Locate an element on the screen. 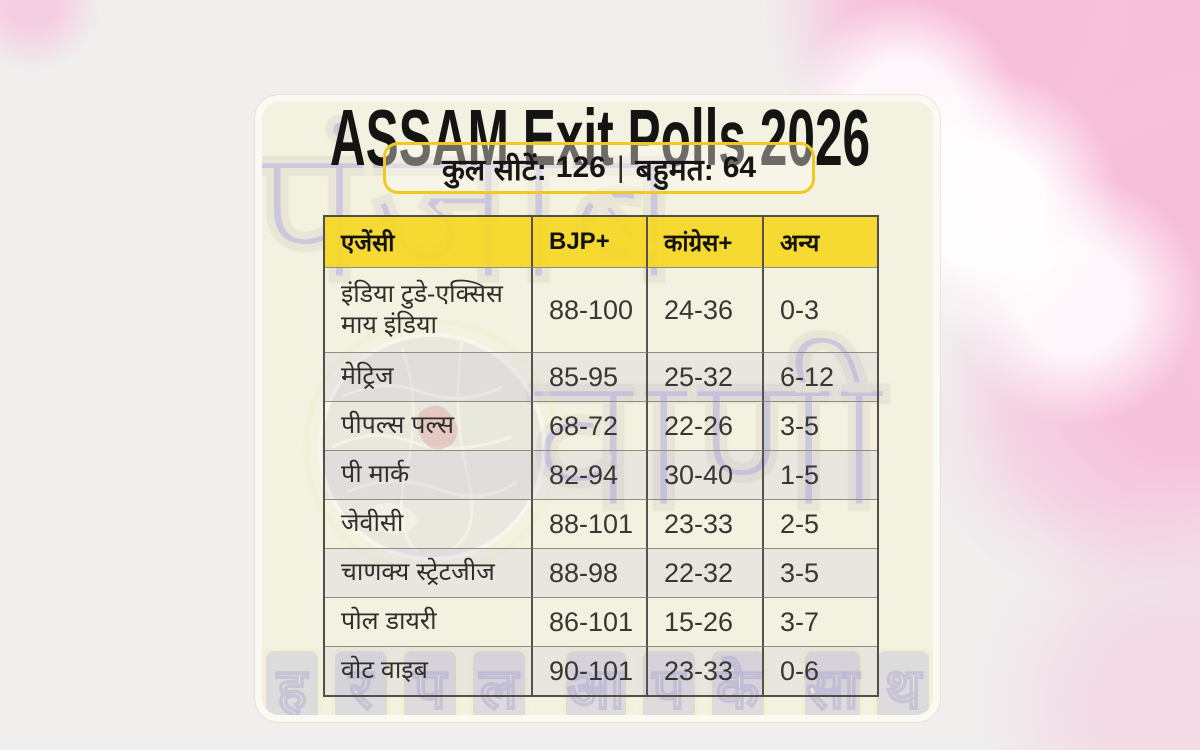 Image resolution: width=1200 pixels, height=750 pixels. table-row-agency: मेट्रिज is located at coordinates (429, 376).